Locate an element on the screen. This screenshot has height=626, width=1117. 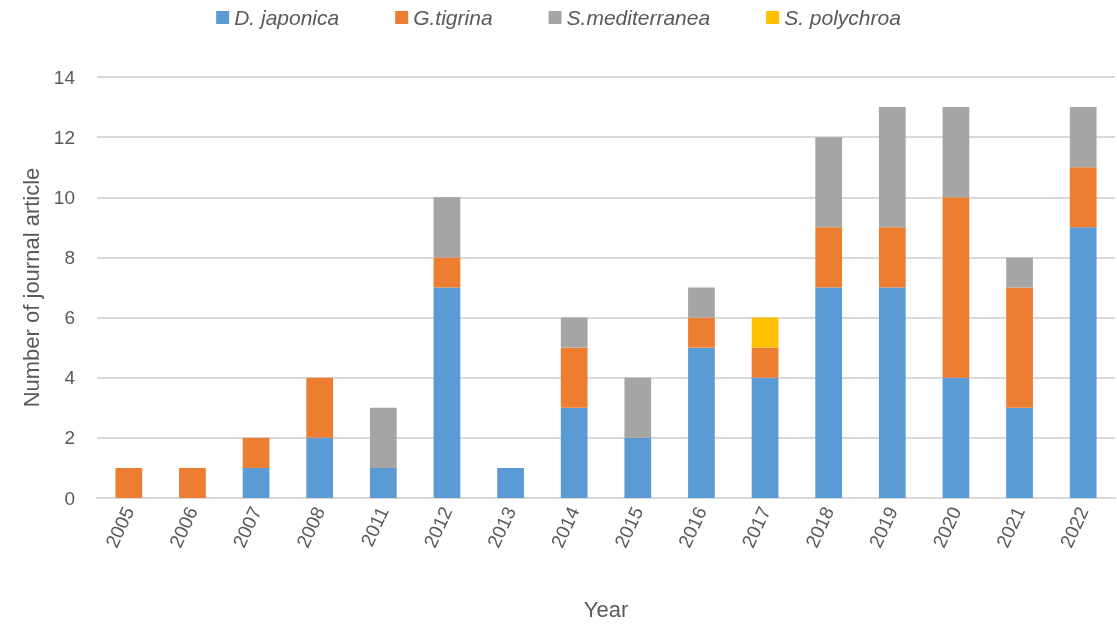
x-tick-label: 2013 is located at coordinates (502, 527).